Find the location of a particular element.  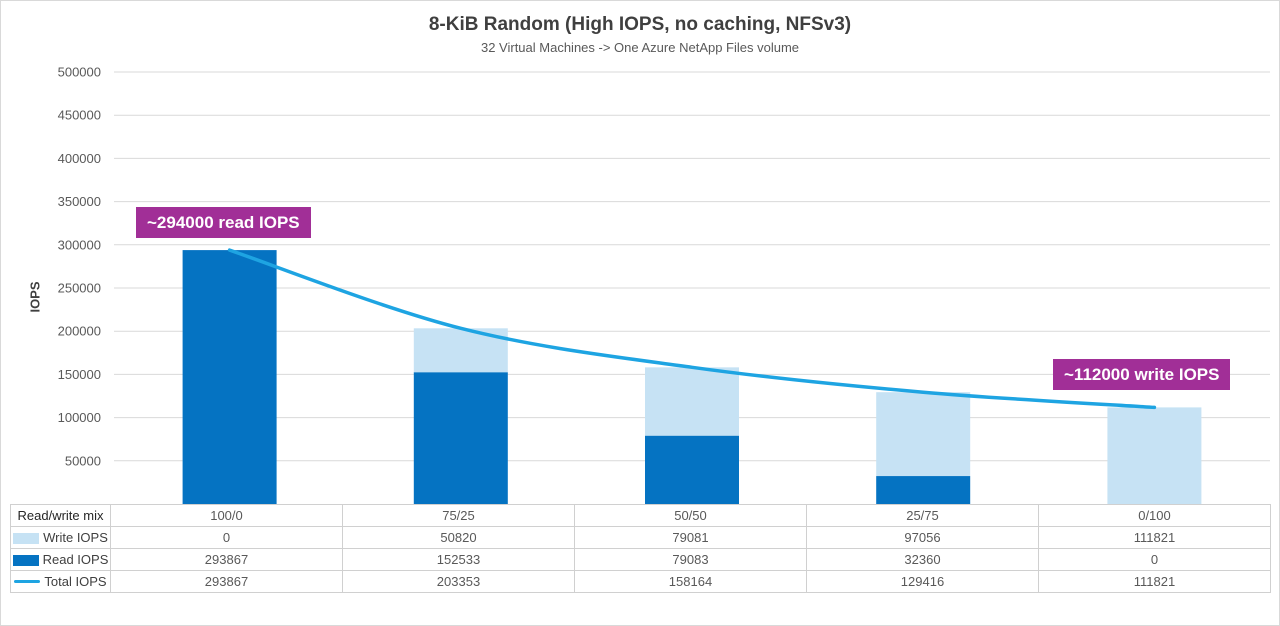

category-cell: 100/0 is located at coordinates (226, 515).